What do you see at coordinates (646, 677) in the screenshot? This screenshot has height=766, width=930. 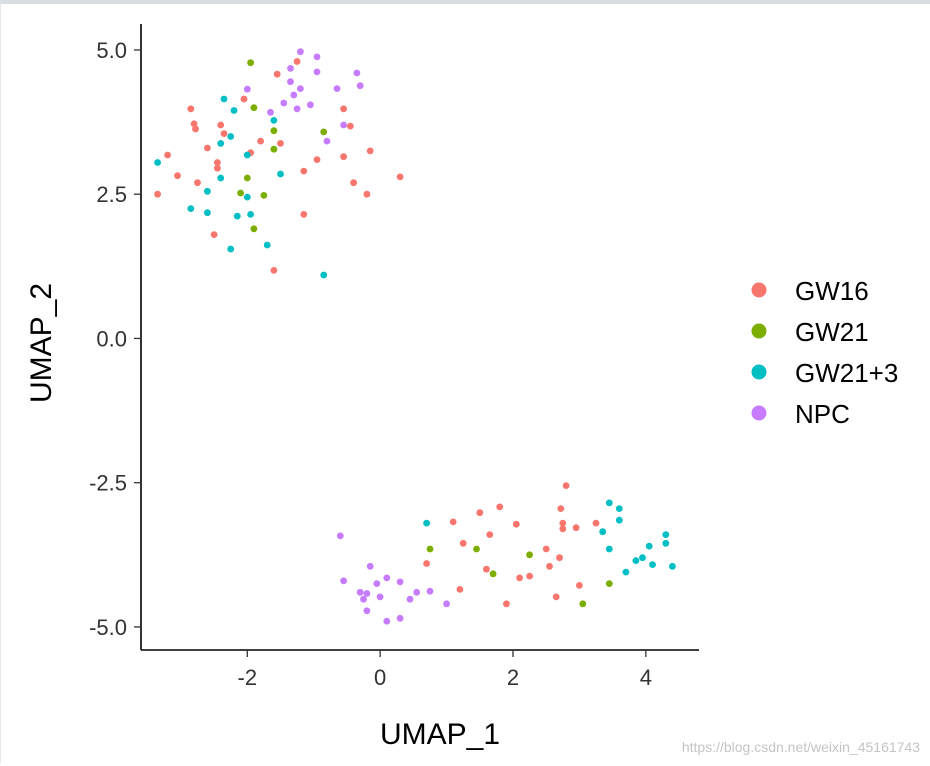 I see `x-tick-label: 4` at bounding box center [646, 677].